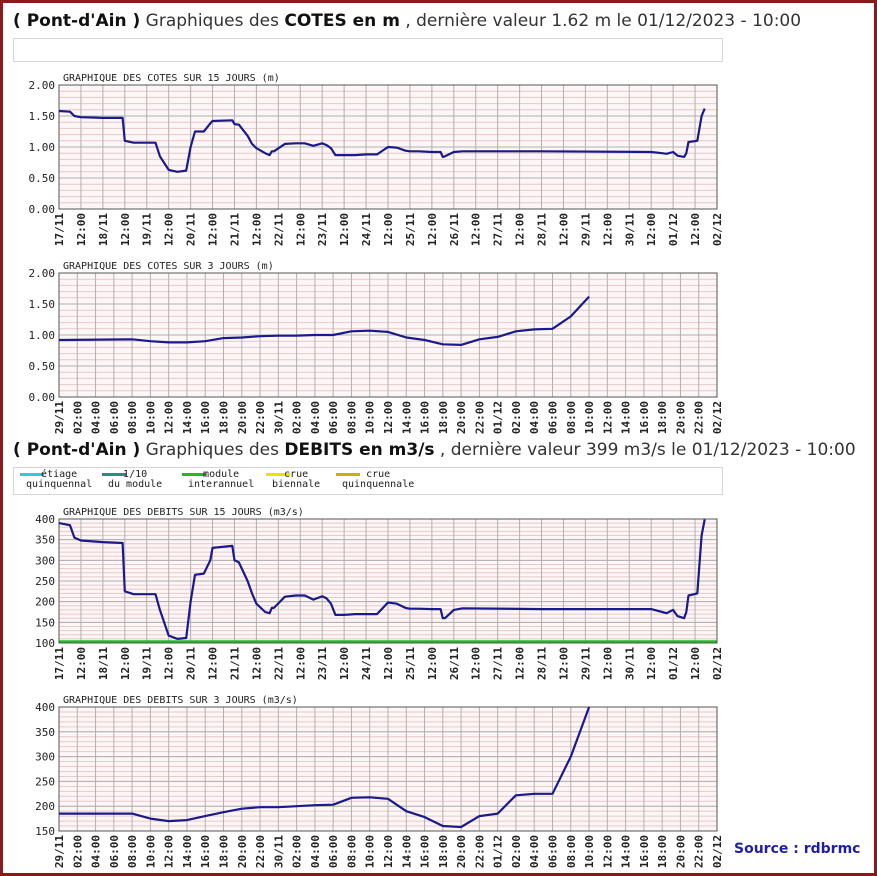 The width and height of the screenshot is (877, 876). What do you see at coordinates (542, 229) in the screenshot?
I see `x-tick-label: 28/11` at bounding box center [542, 229].